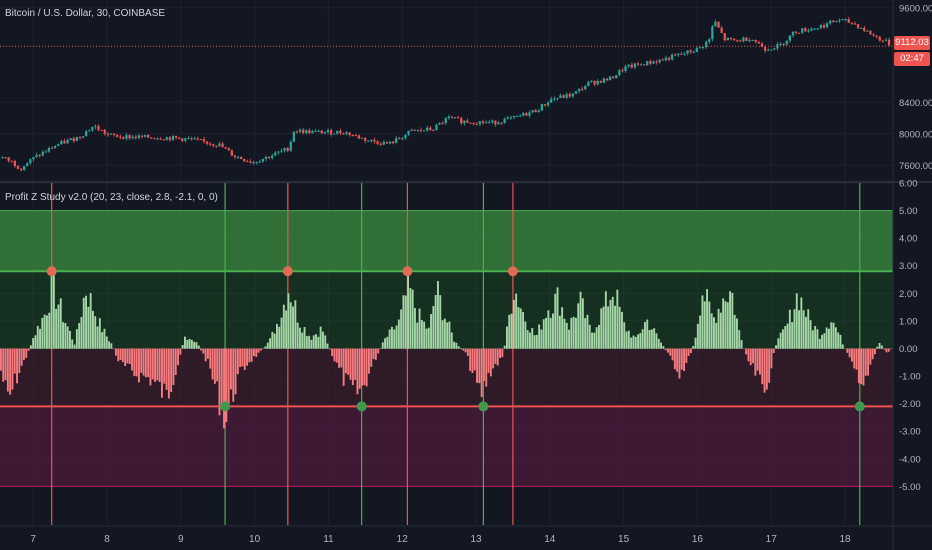 This screenshot has width=932, height=550. Describe the element at coordinates (908, 184) in the screenshot. I see `indicator-tick-label: 6.00` at that location.